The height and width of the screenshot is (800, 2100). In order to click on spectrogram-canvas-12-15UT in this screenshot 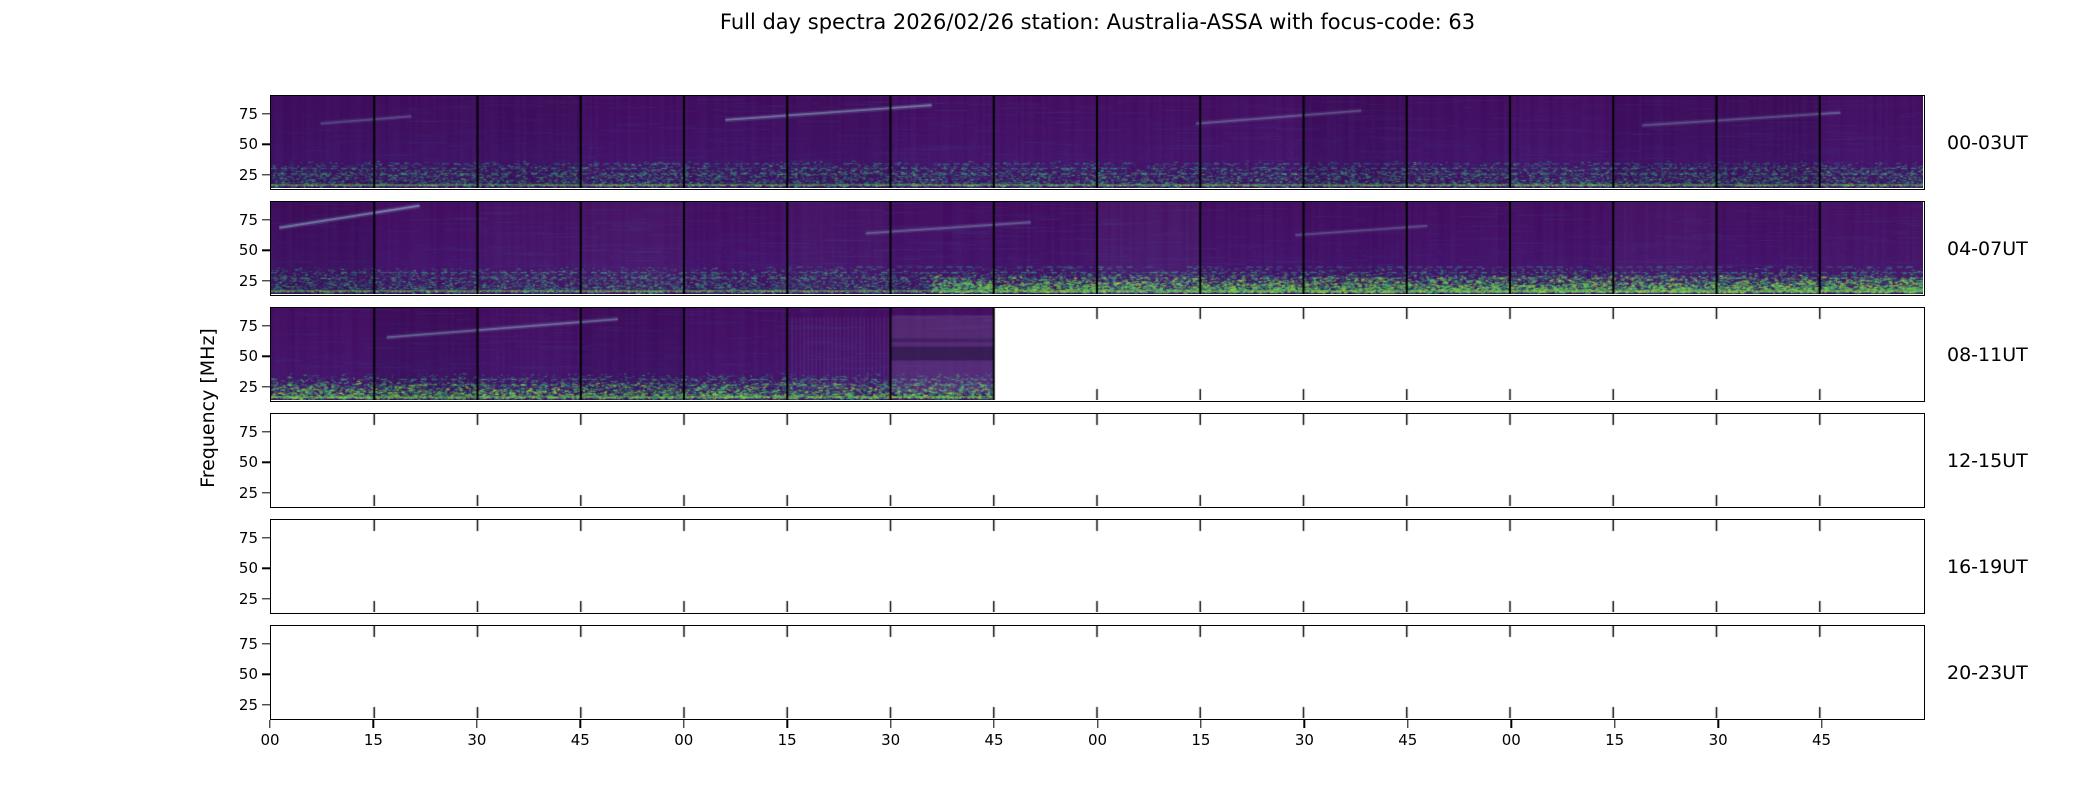, I will do `click(1097, 460)`.